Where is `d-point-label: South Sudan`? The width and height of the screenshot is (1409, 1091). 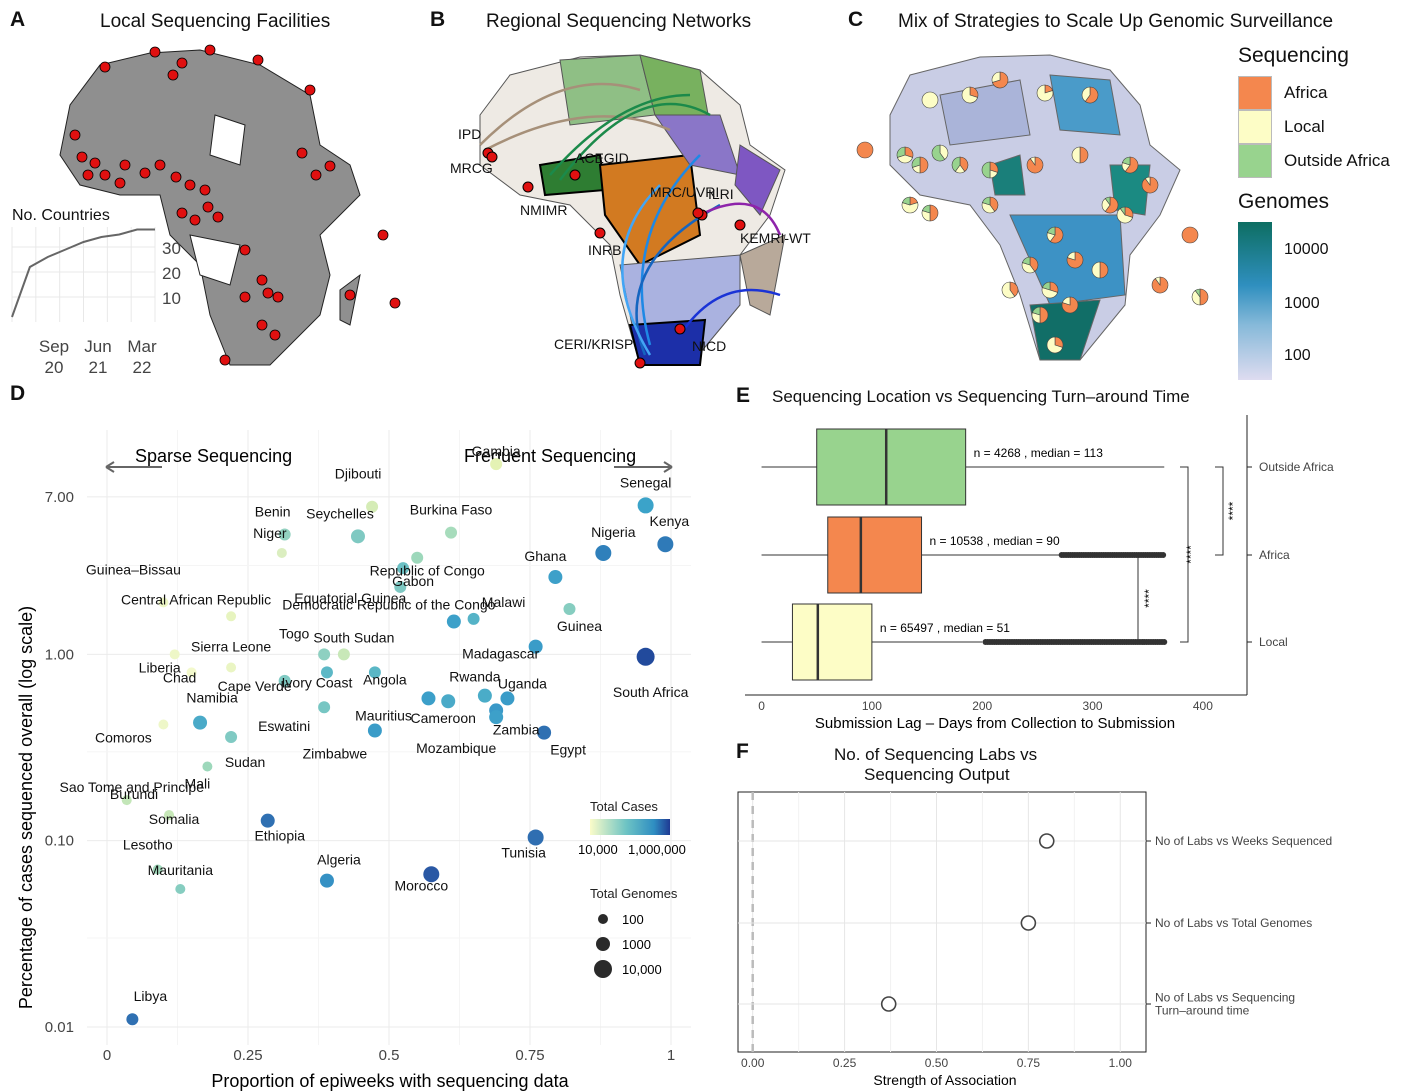 d-point-label: South Sudan is located at coordinates (353, 637).